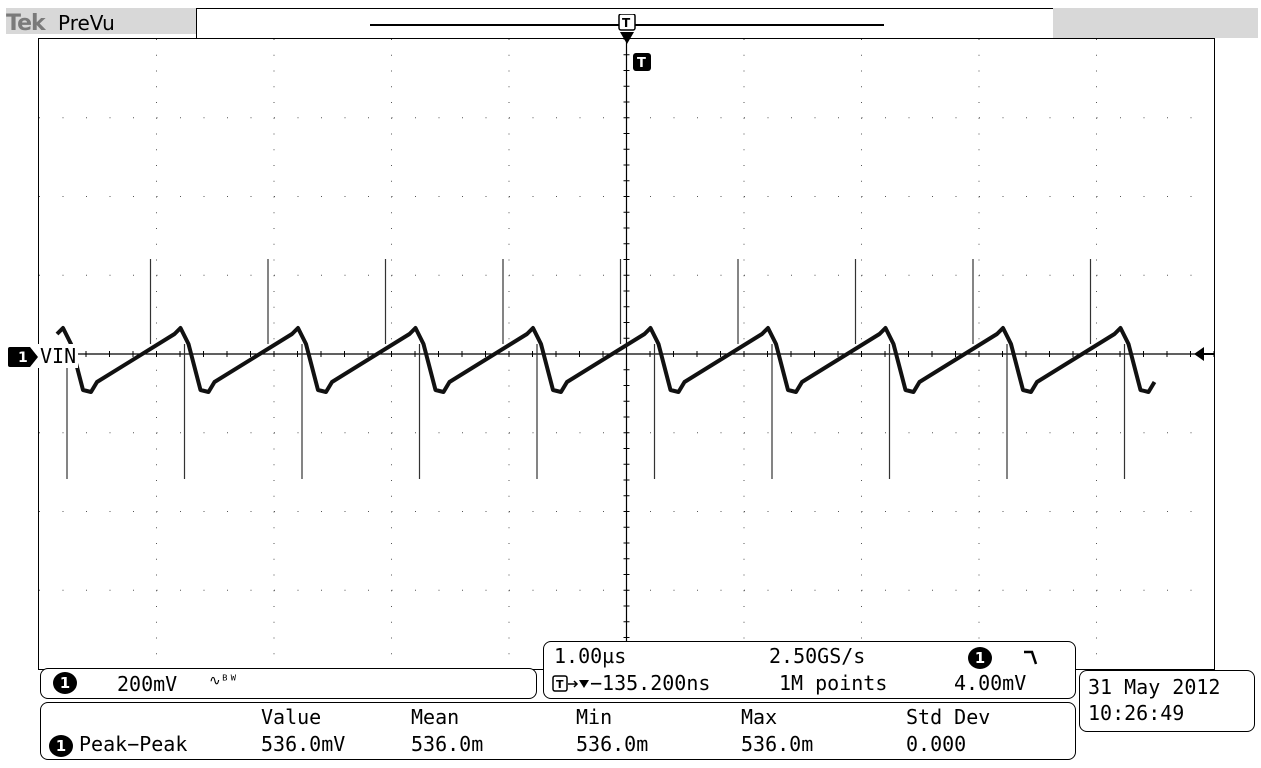 Image resolution: width=1261 pixels, height=768 pixels. What do you see at coordinates (990, 683) in the screenshot?
I see `trigger-level: 4.00mV` at bounding box center [990, 683].